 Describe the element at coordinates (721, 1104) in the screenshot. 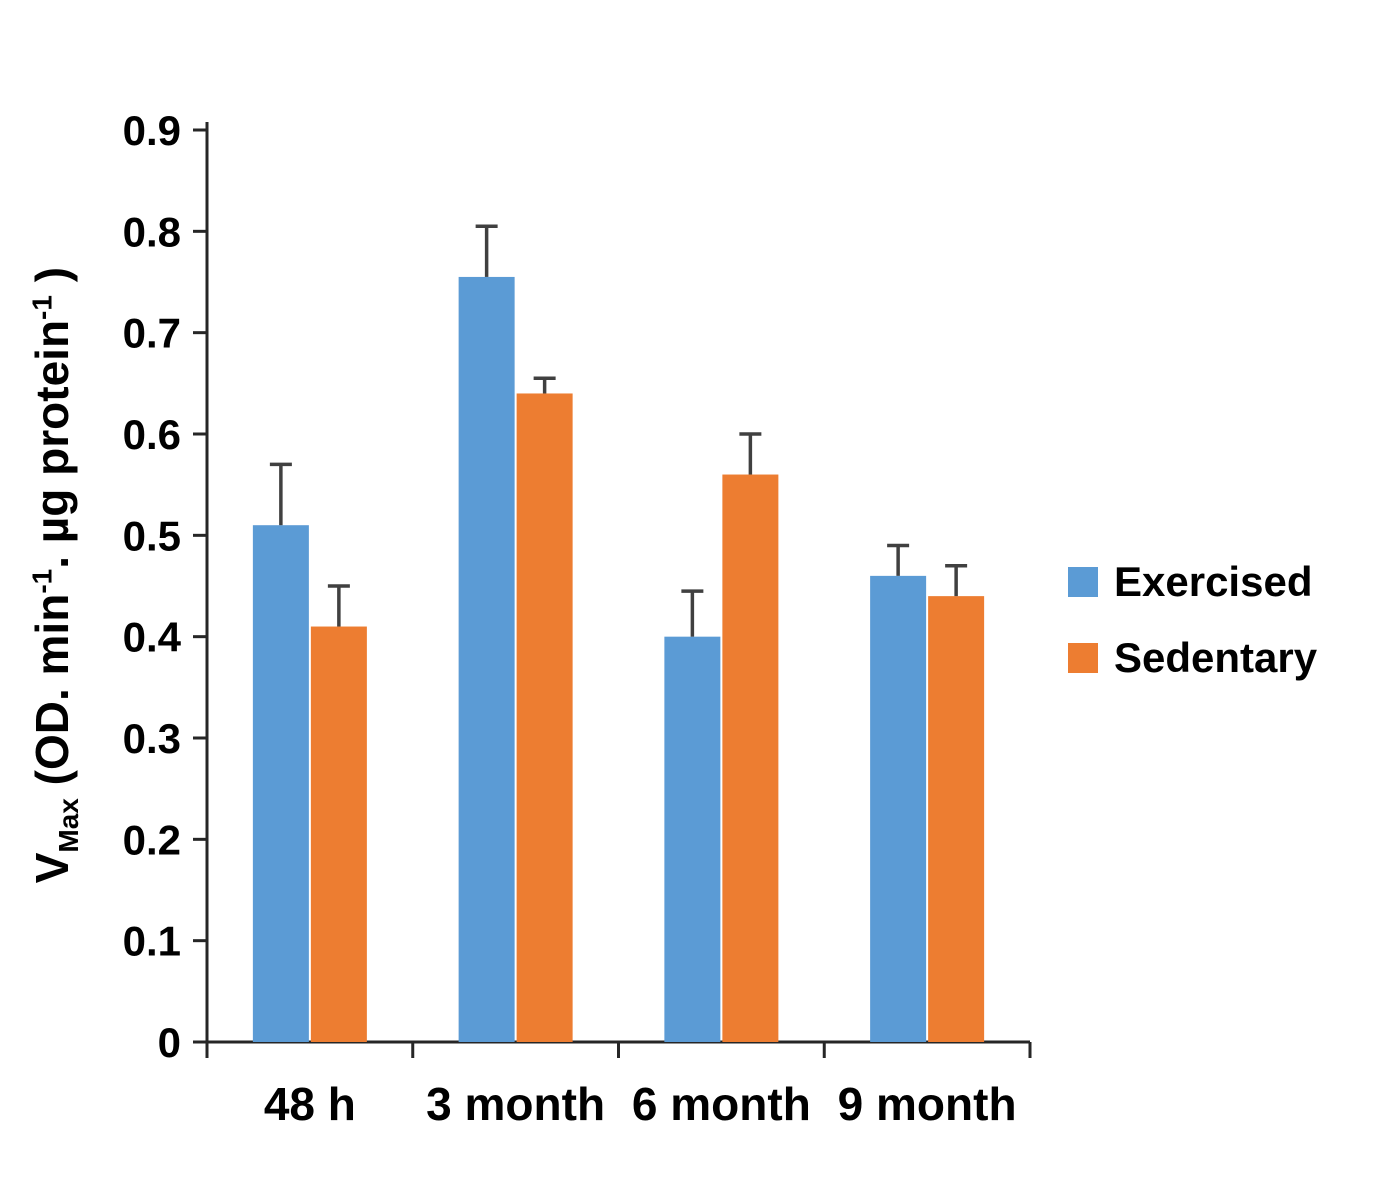

I see `x-category-label: 6 month` at that location.